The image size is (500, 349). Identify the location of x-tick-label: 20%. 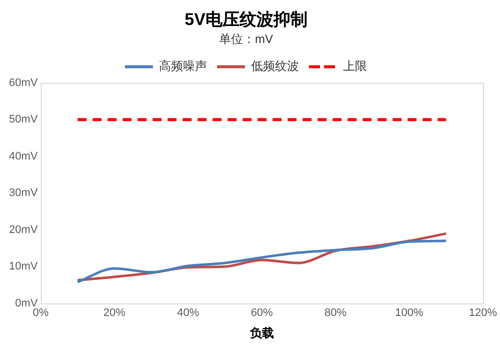
(114, 313).